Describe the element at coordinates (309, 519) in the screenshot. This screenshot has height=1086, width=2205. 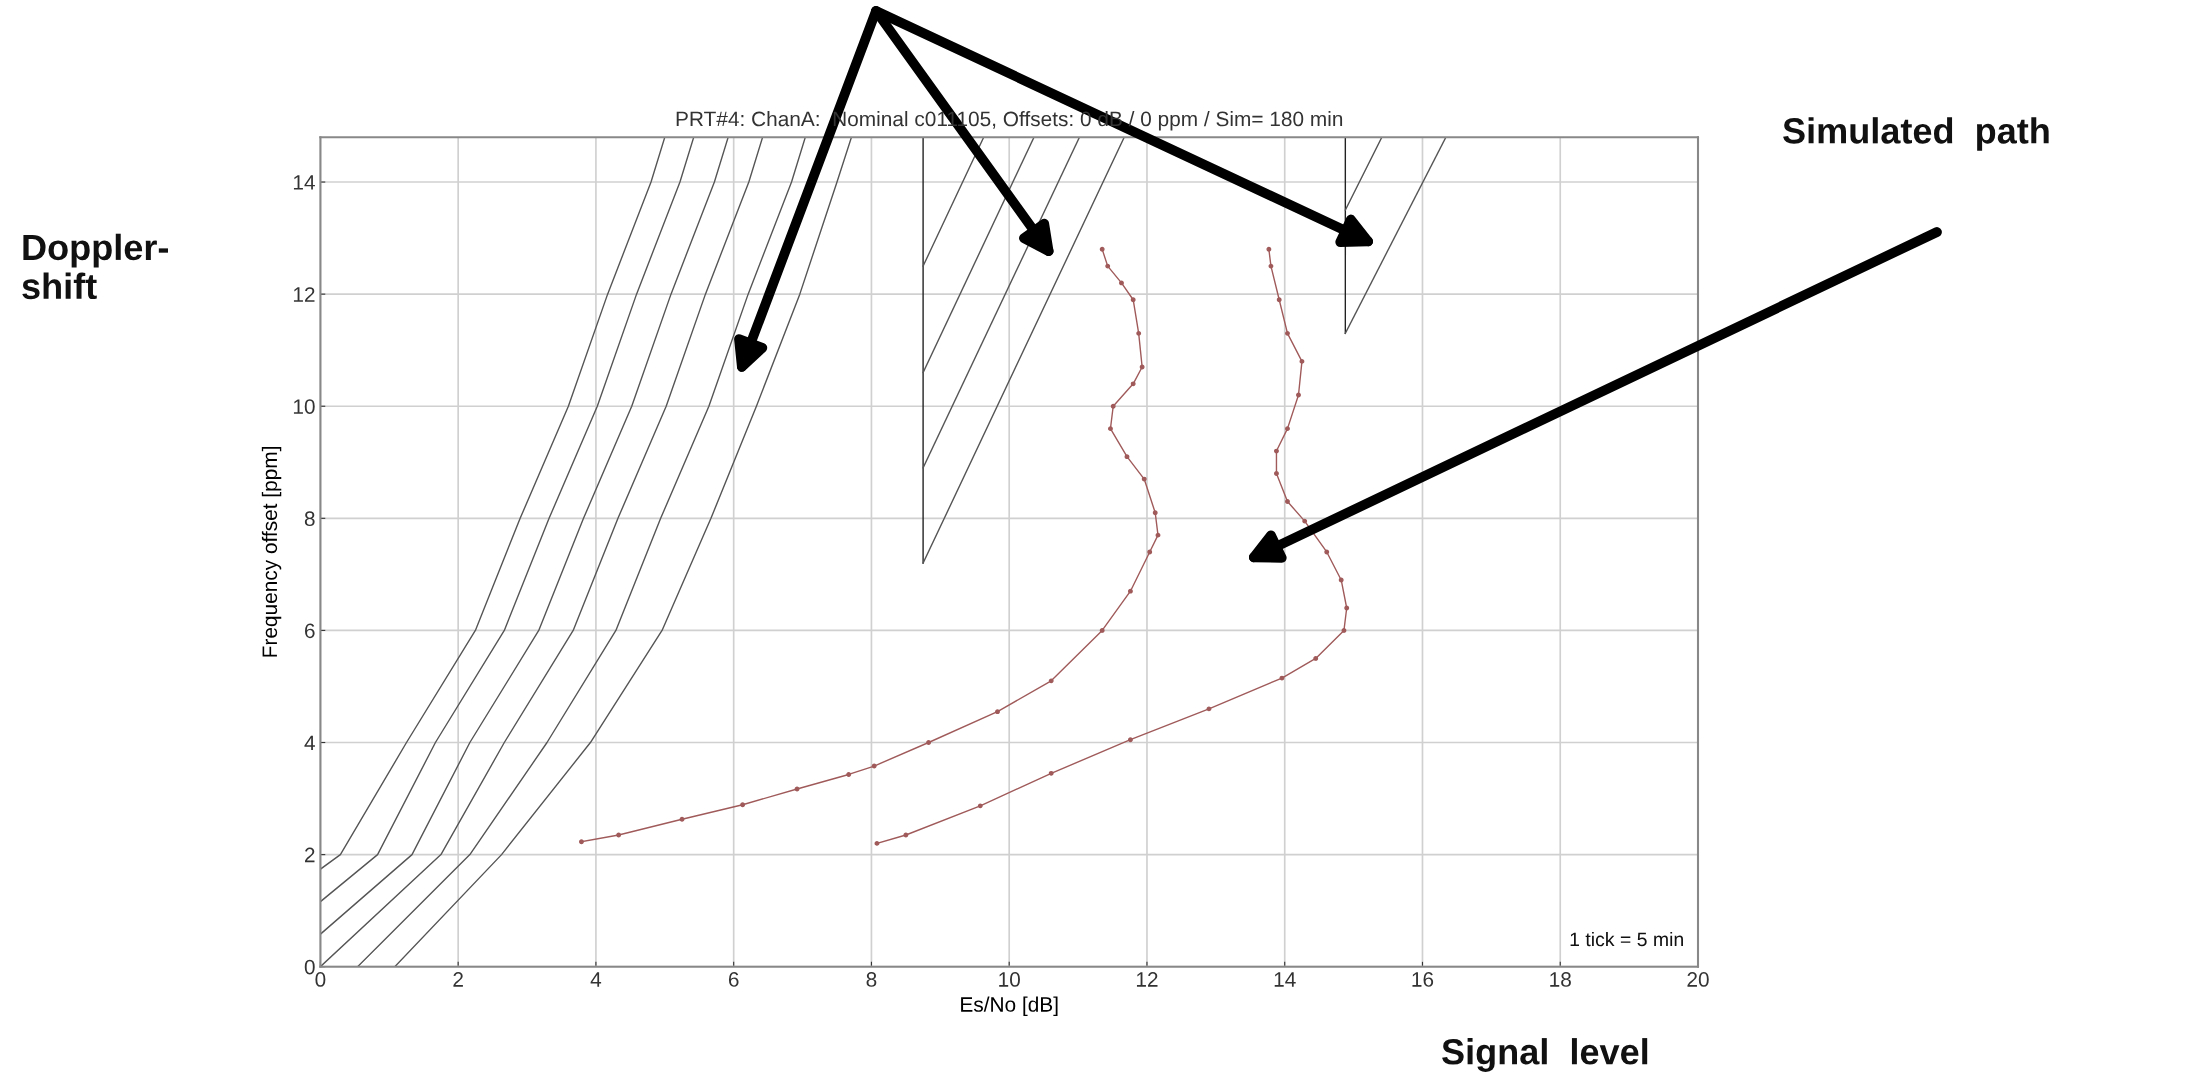
I see `y-tick-label: 8` at that location.